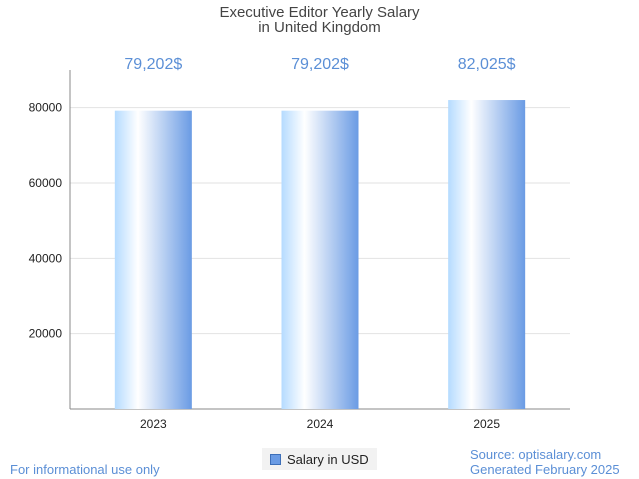 The image size is (639, 479). What do you see at coordinates (275, 459) in the screenshot?
I see `legend-swatch` at bounding box center [275, 459].